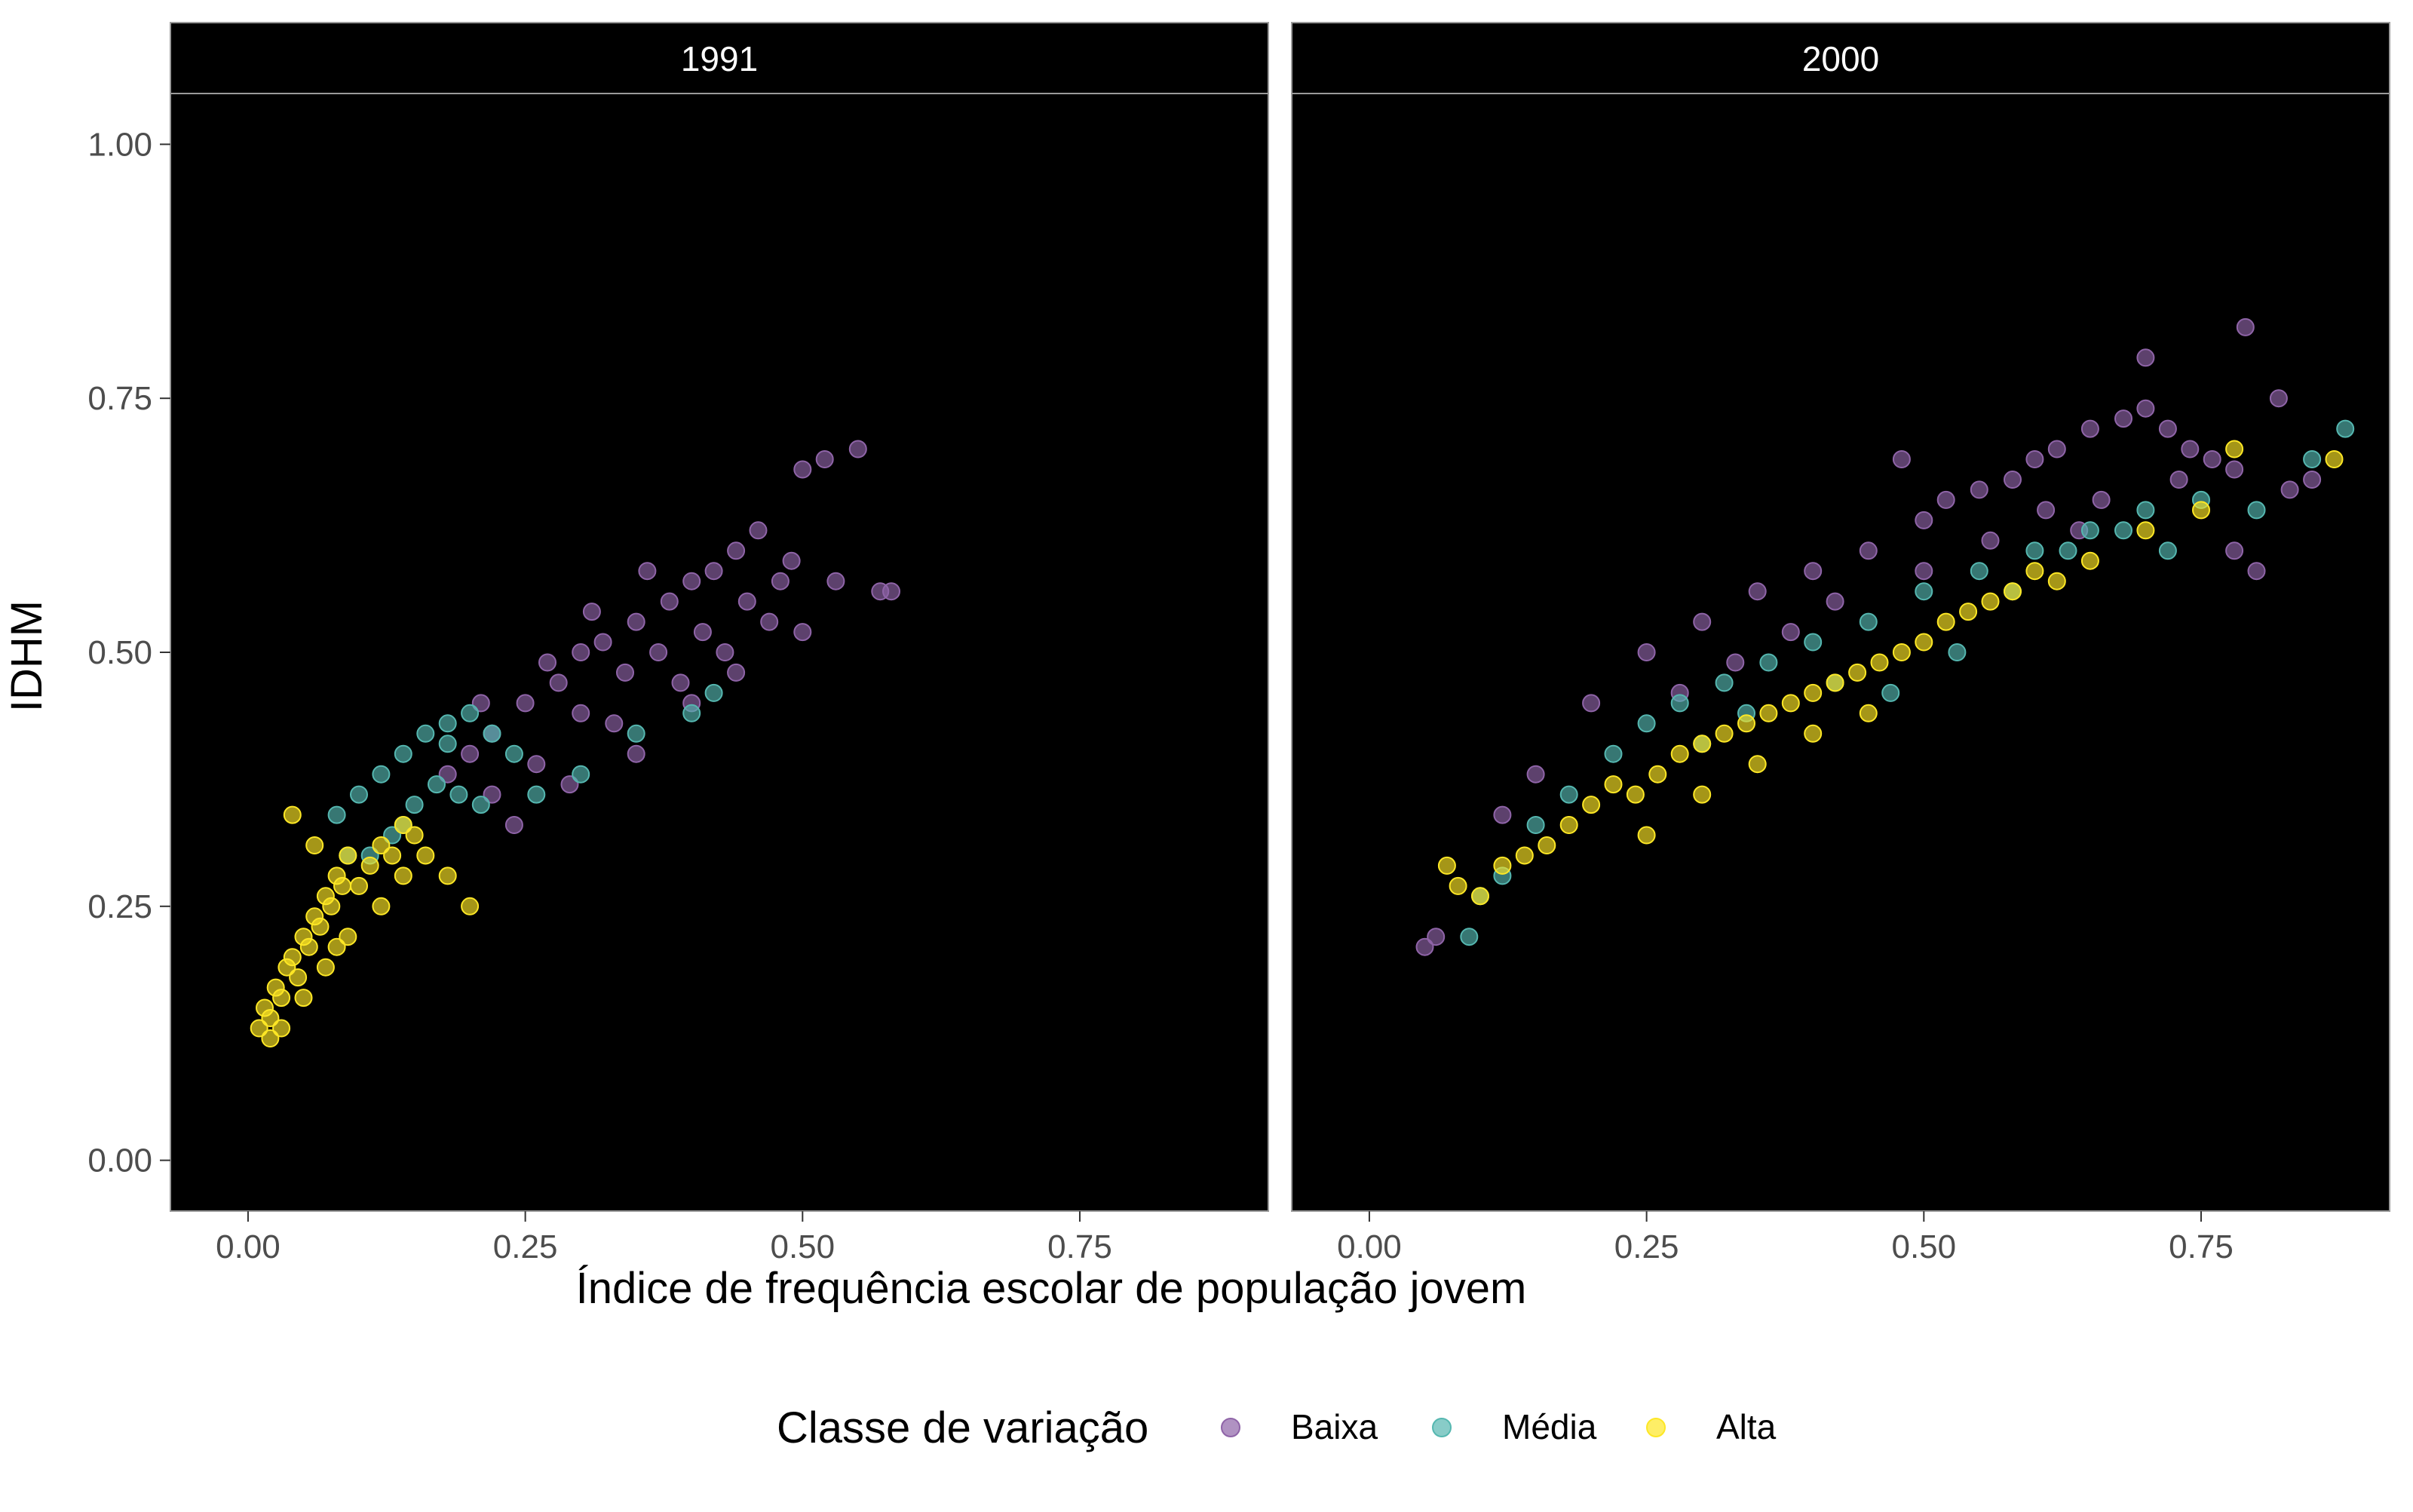 The image size is (2413, 1512). Describe the element at coordinates (962, 1427) in the screenshot. I see `legend-title: Classe de variação` at that location.